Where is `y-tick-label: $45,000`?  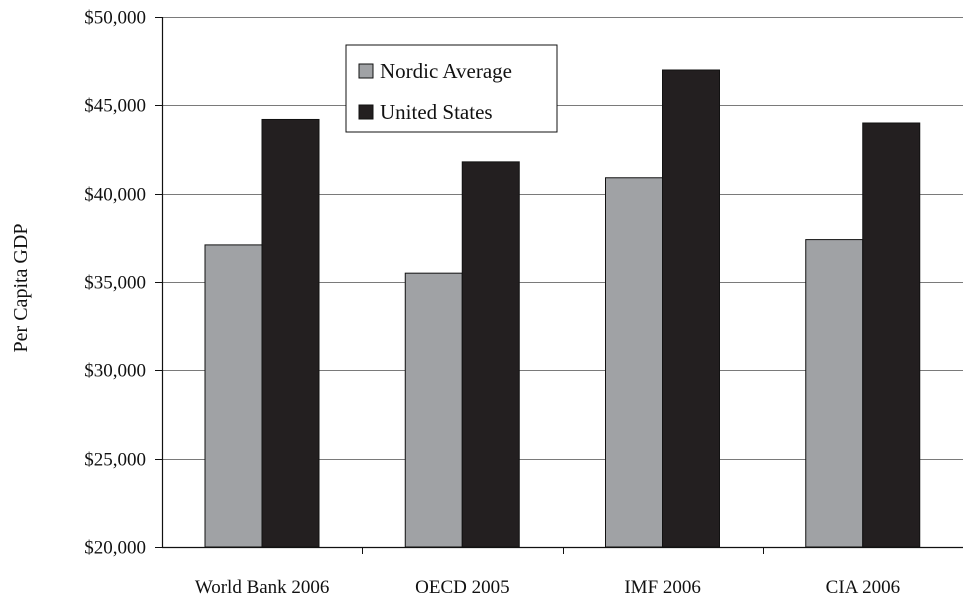
y-tick-label: $45,000 is located at coordinates (115, 106).